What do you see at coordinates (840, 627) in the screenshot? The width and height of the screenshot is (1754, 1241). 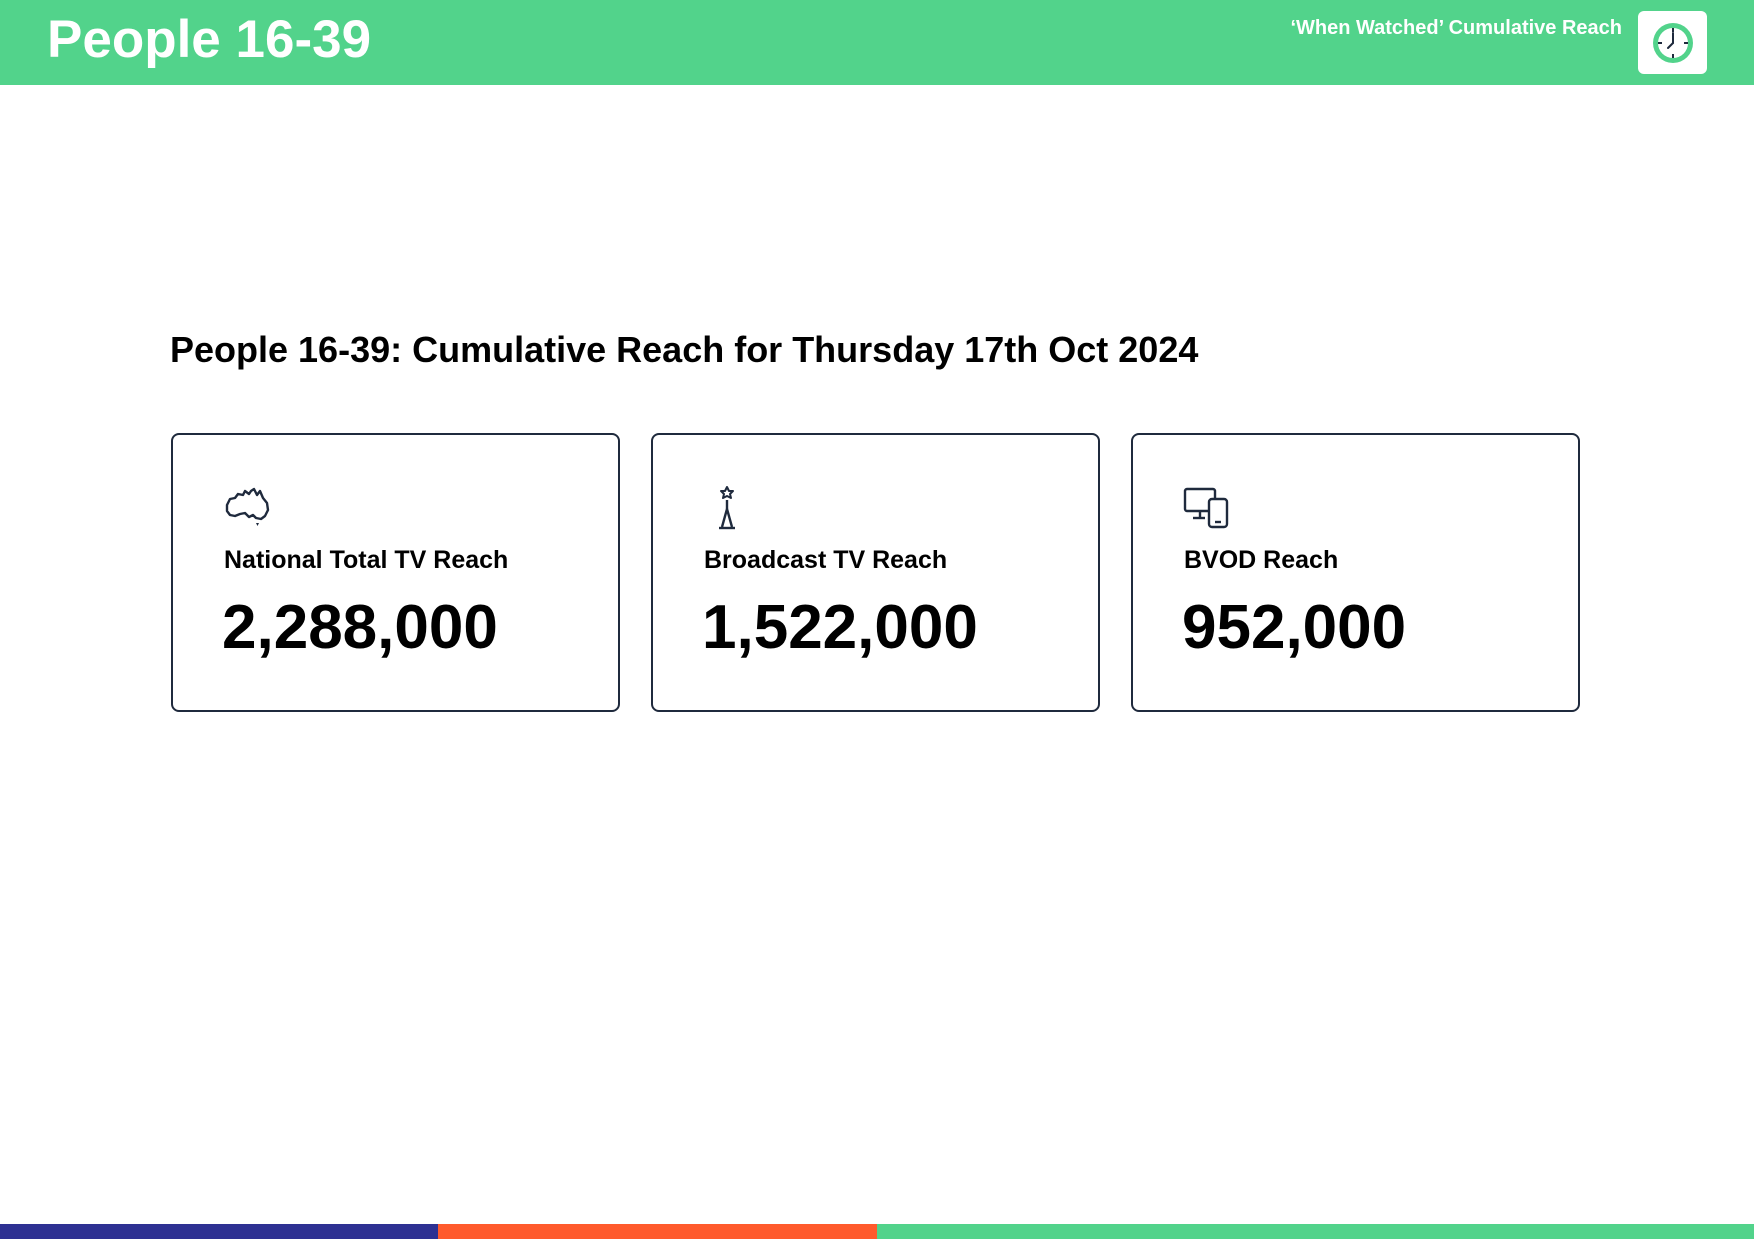 I see `card-value: 1,522,000` at bounding box center [840, 627].